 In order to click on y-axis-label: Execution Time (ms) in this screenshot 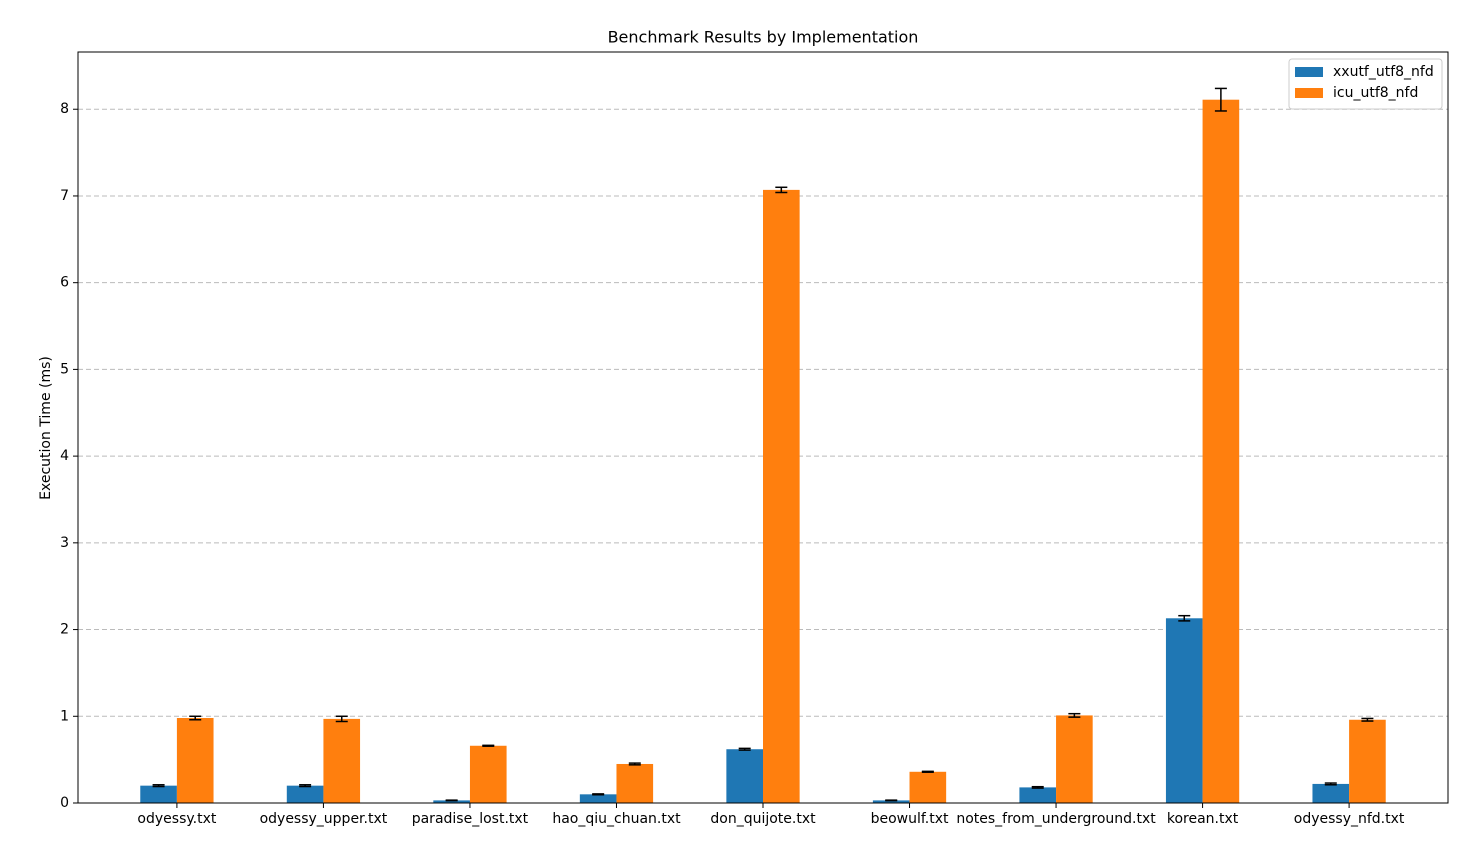, I will do `click(46, 428)`.